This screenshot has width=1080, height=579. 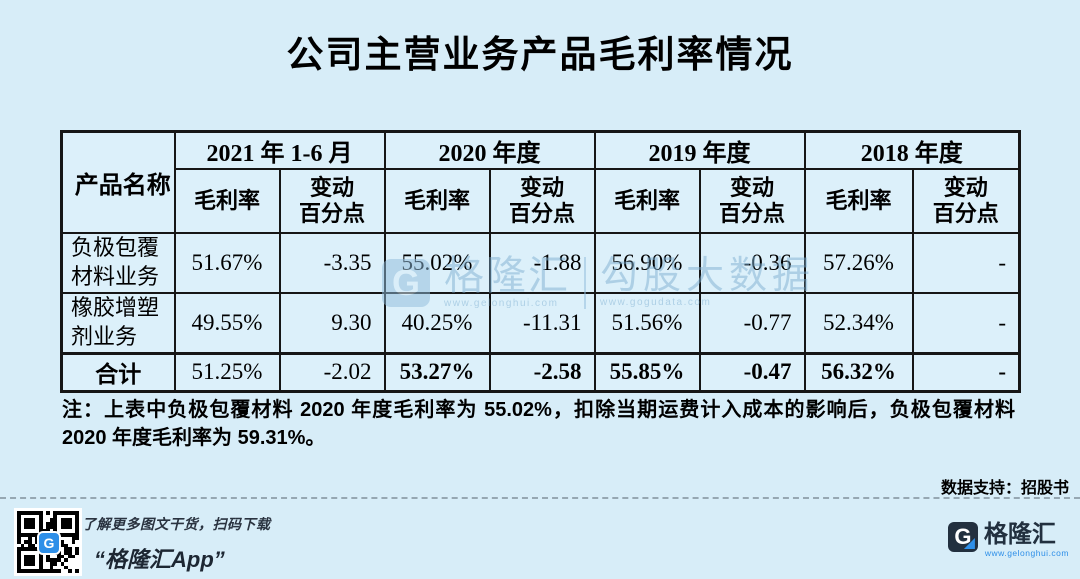 What do you see at coordinates (647, 323) in the screenshot?
I see `value-cell: 51.56%` at bounding box center [647, 323].